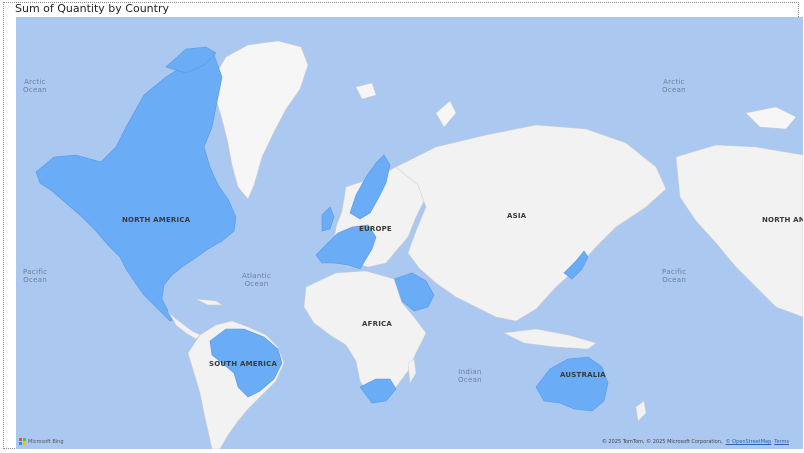 The image size is (804, 453). I want to click on visual-title: Sum of Quantity by Country, so click(92, 8).